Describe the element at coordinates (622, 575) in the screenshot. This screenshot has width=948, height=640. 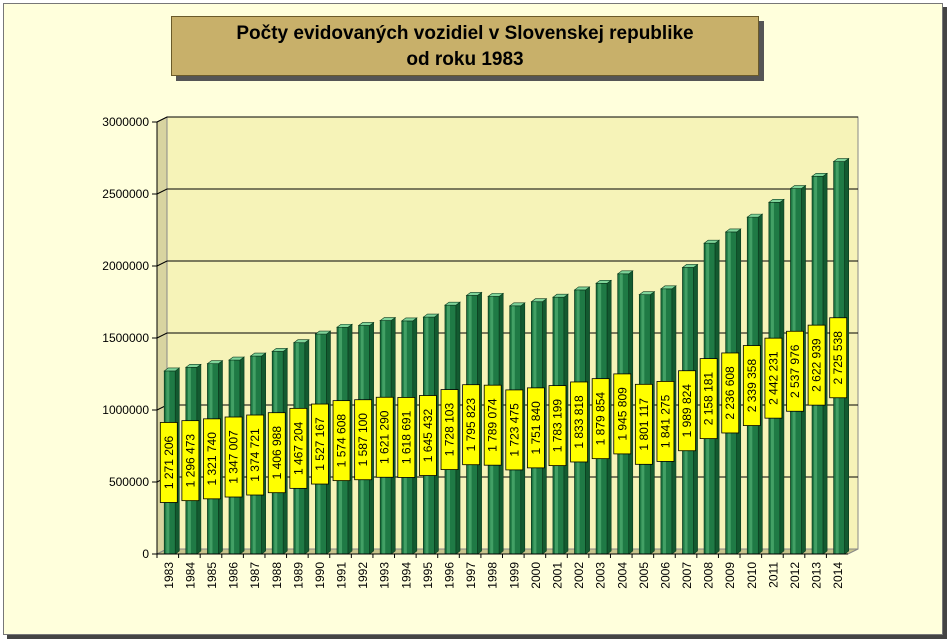
I see `x-tick-label: 2004` at that location.